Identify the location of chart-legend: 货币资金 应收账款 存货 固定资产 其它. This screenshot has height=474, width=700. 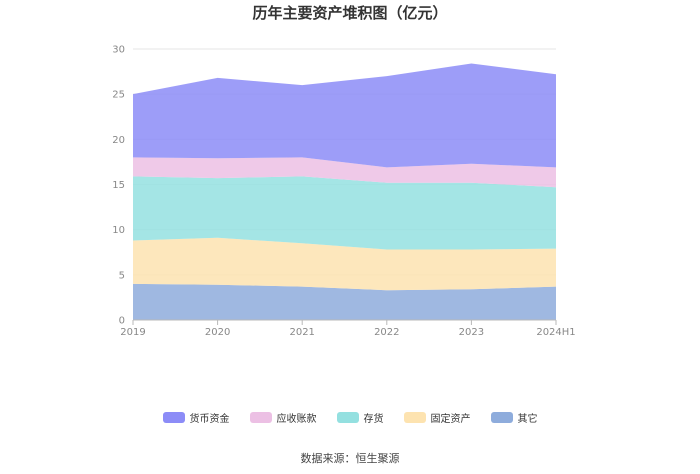
(350, 417).